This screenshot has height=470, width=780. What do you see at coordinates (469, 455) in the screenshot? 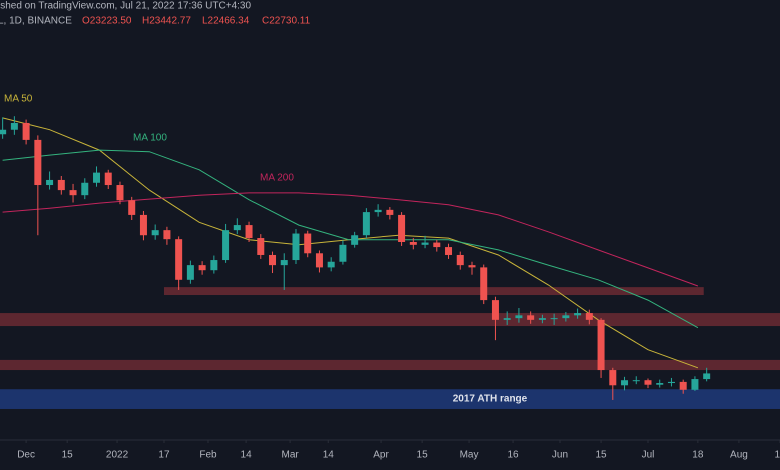
I see `x-tick-label: May` at bounding box center [469, 455].